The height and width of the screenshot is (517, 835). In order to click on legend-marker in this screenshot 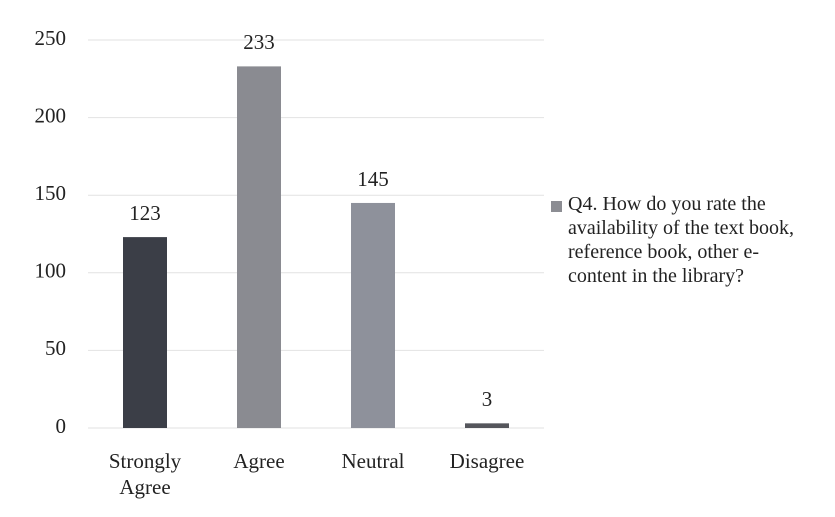, I will do `click(556, 206)`.